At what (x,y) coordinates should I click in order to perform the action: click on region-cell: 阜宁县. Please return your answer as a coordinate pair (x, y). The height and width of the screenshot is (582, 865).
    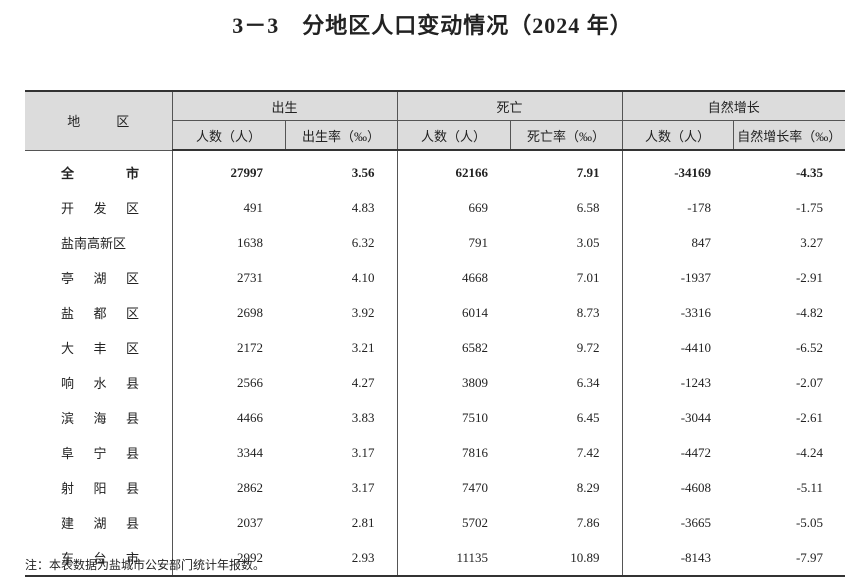
    Looking at the image, I should click on (98, 452).